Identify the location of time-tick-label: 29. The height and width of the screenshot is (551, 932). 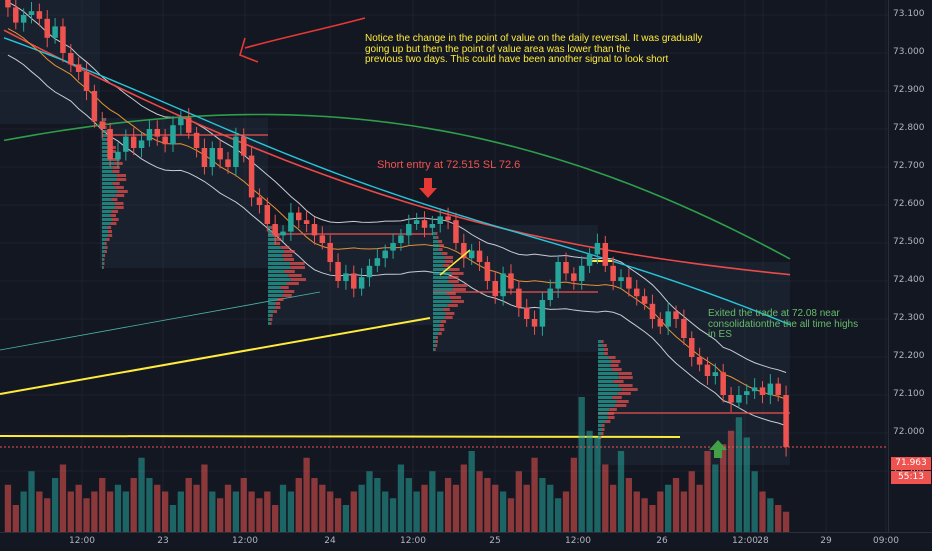
(826, 541).